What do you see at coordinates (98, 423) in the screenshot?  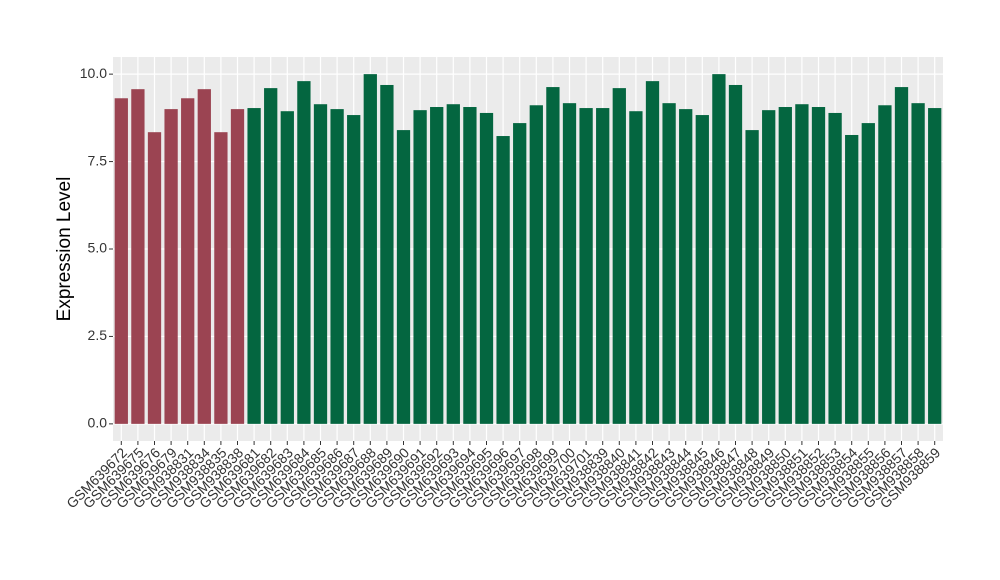 I see `y-tick-label: 0.0` at bounding box center [98, 423].